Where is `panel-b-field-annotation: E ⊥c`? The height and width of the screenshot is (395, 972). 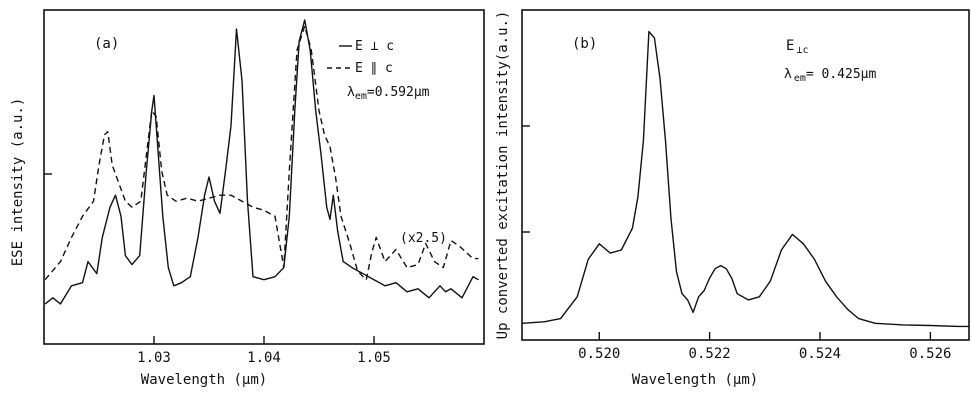
panel-b-field-annotation: E ⊥c is located at coordinates (797, 47).